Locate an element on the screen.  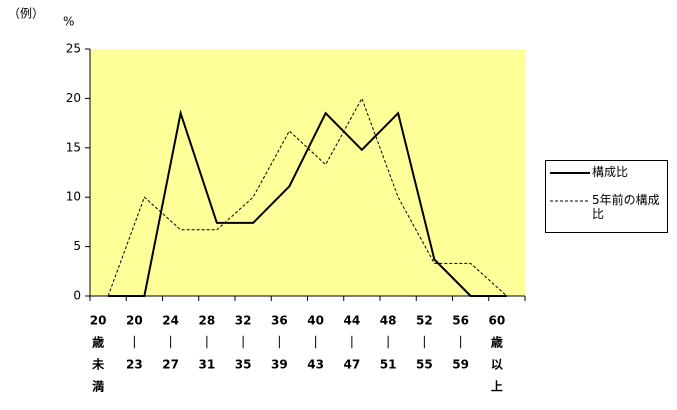
y-tick-label: 15 is located at coordinates (73, 147).